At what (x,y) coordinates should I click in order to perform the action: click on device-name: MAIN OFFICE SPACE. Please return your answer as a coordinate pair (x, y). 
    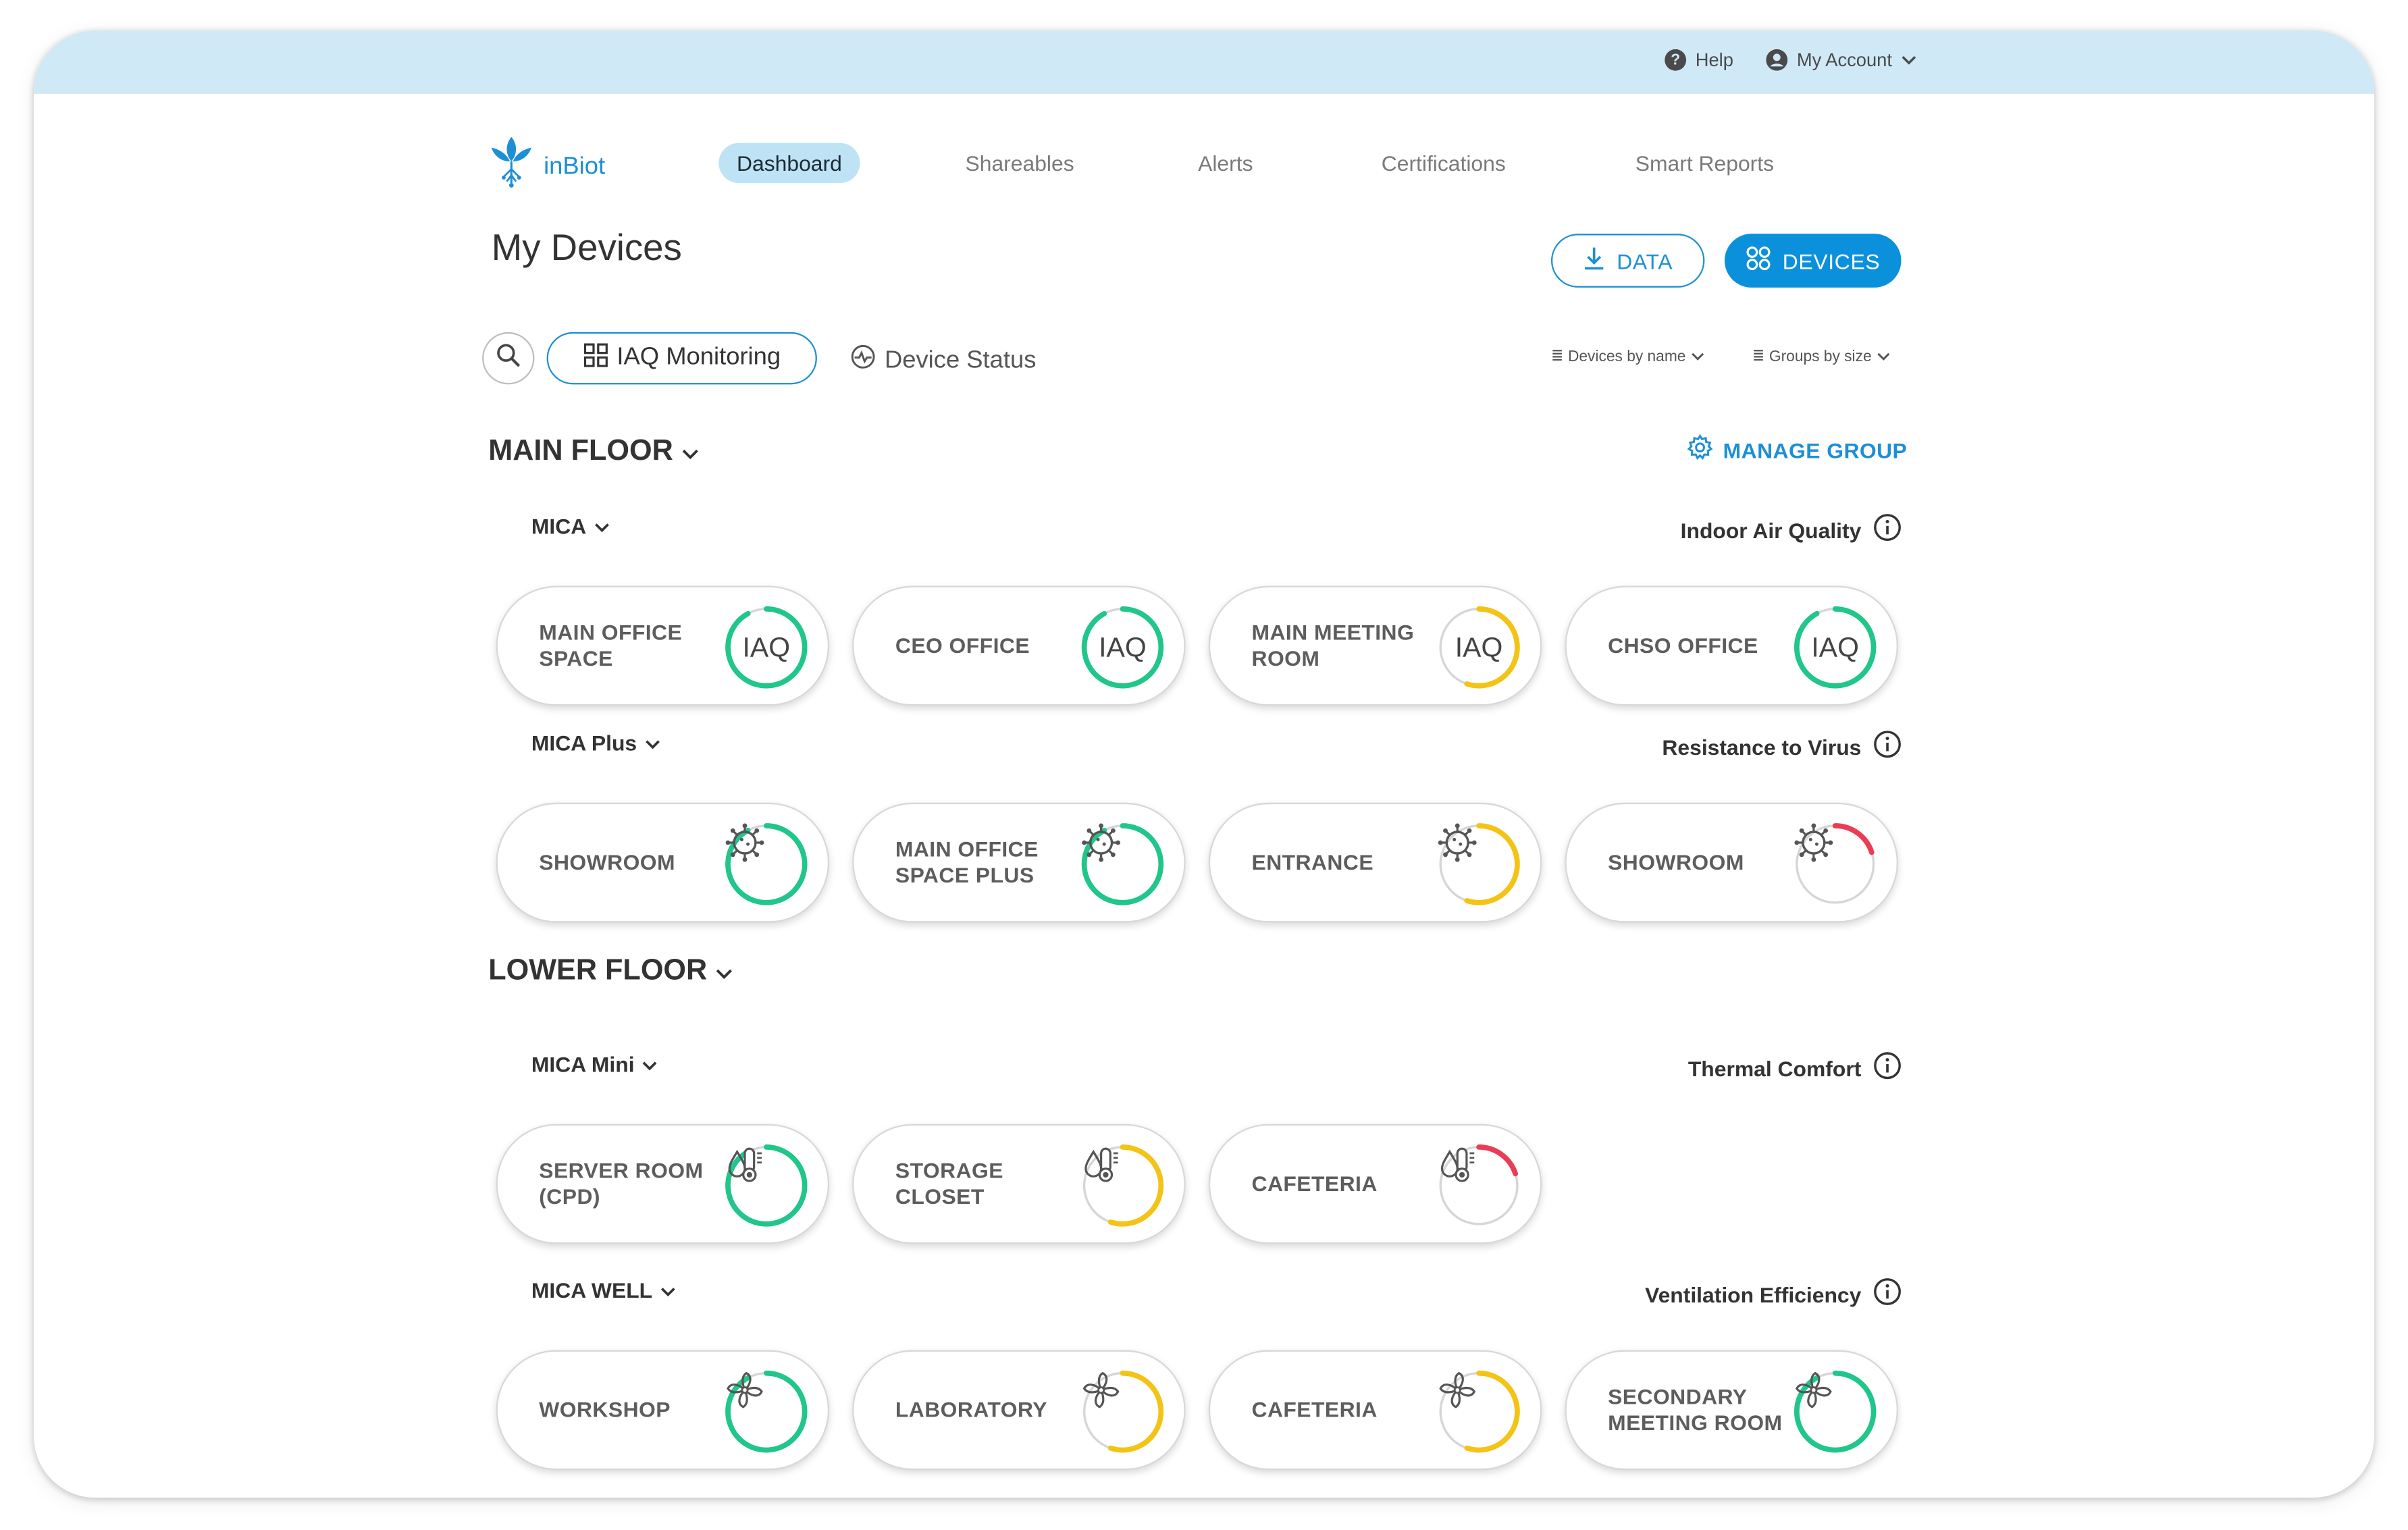
    Looking at the image, I should click on (611, 644).